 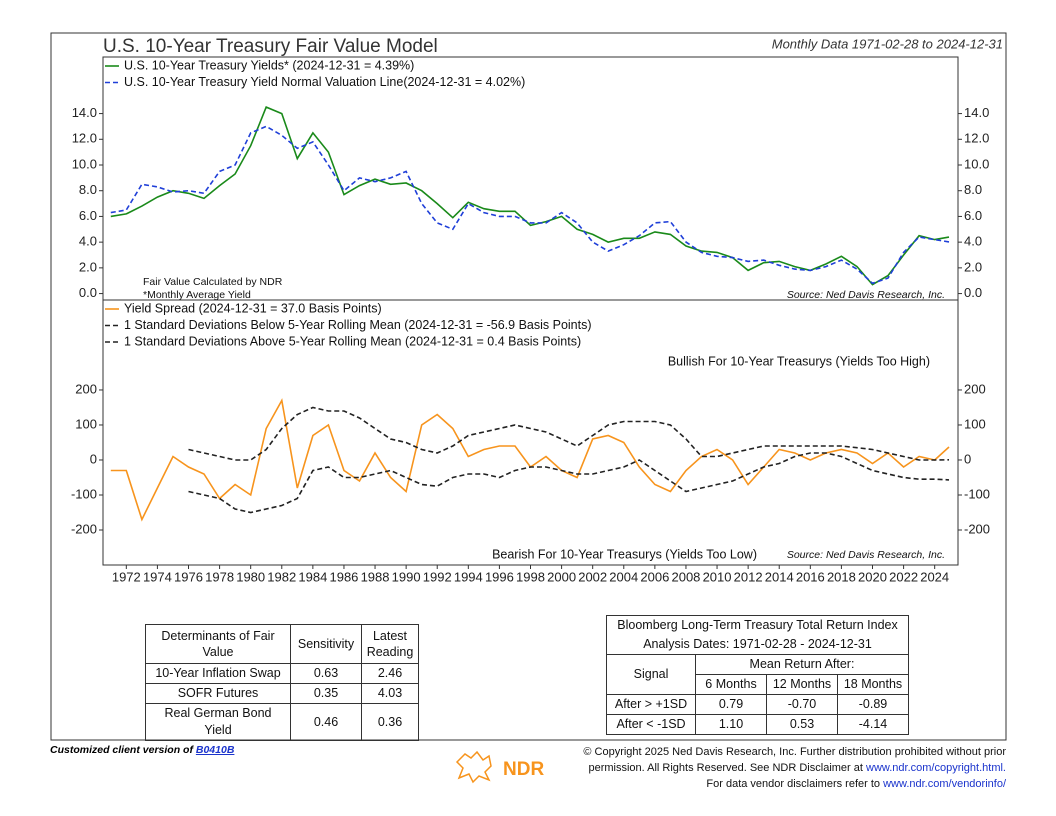 I want to click on table-row: Real German Bond Yield 0.46 0.36, so click(x=282, y=722).